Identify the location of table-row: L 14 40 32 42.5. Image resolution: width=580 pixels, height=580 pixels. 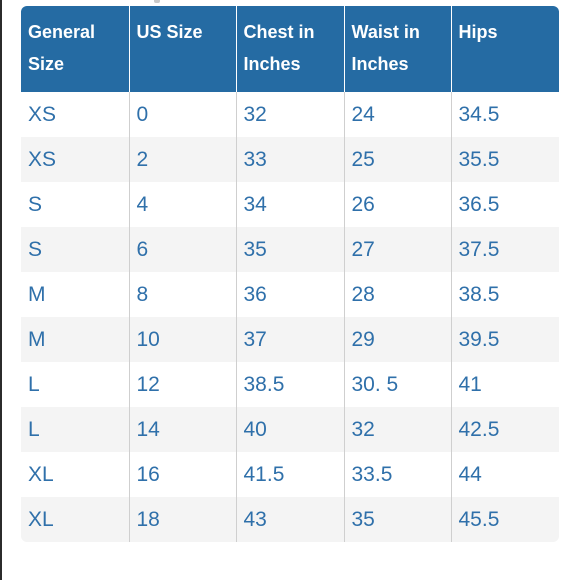
(290, 429).